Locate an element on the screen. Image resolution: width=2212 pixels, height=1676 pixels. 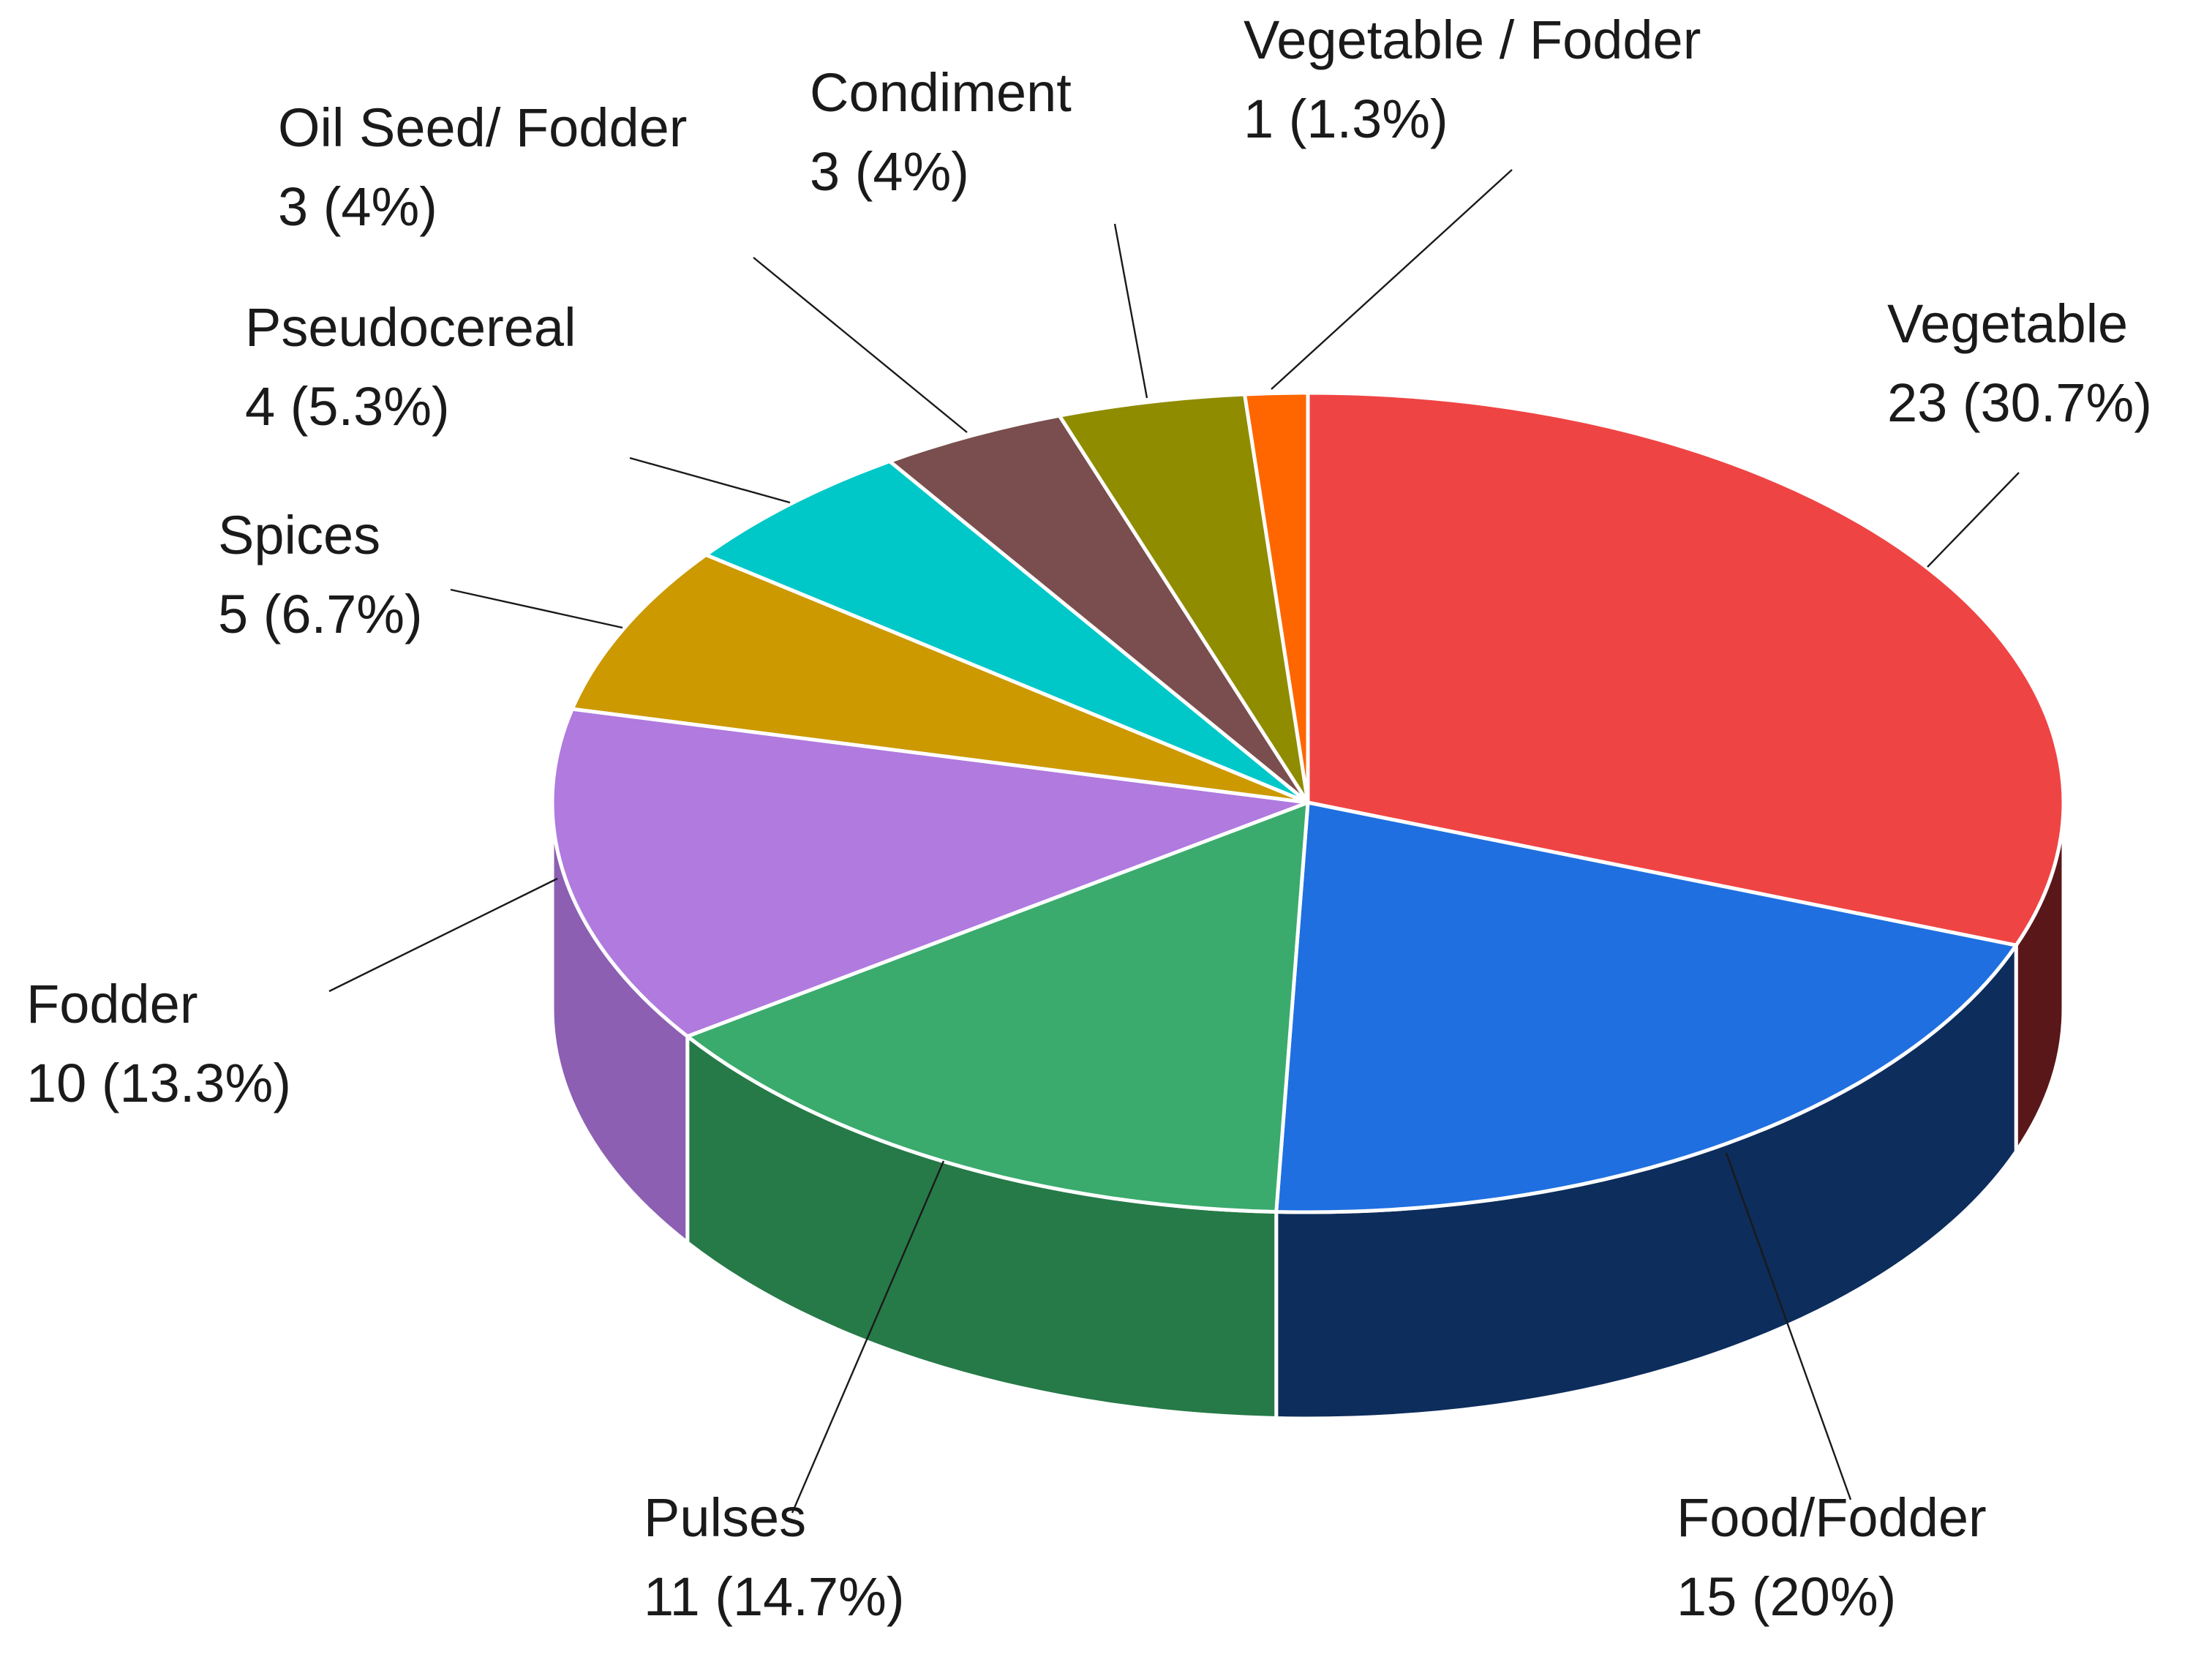
label-value-condiment: 3 (4%) is located at coordinates (889, 171).